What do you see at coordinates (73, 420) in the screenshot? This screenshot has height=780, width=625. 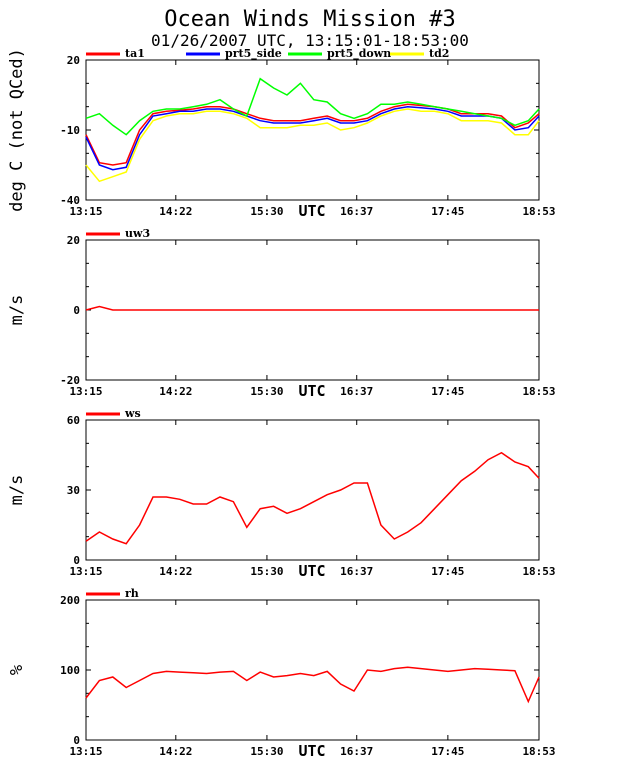 I see `y-tick-label: 60` at bounding box center [73, 420].